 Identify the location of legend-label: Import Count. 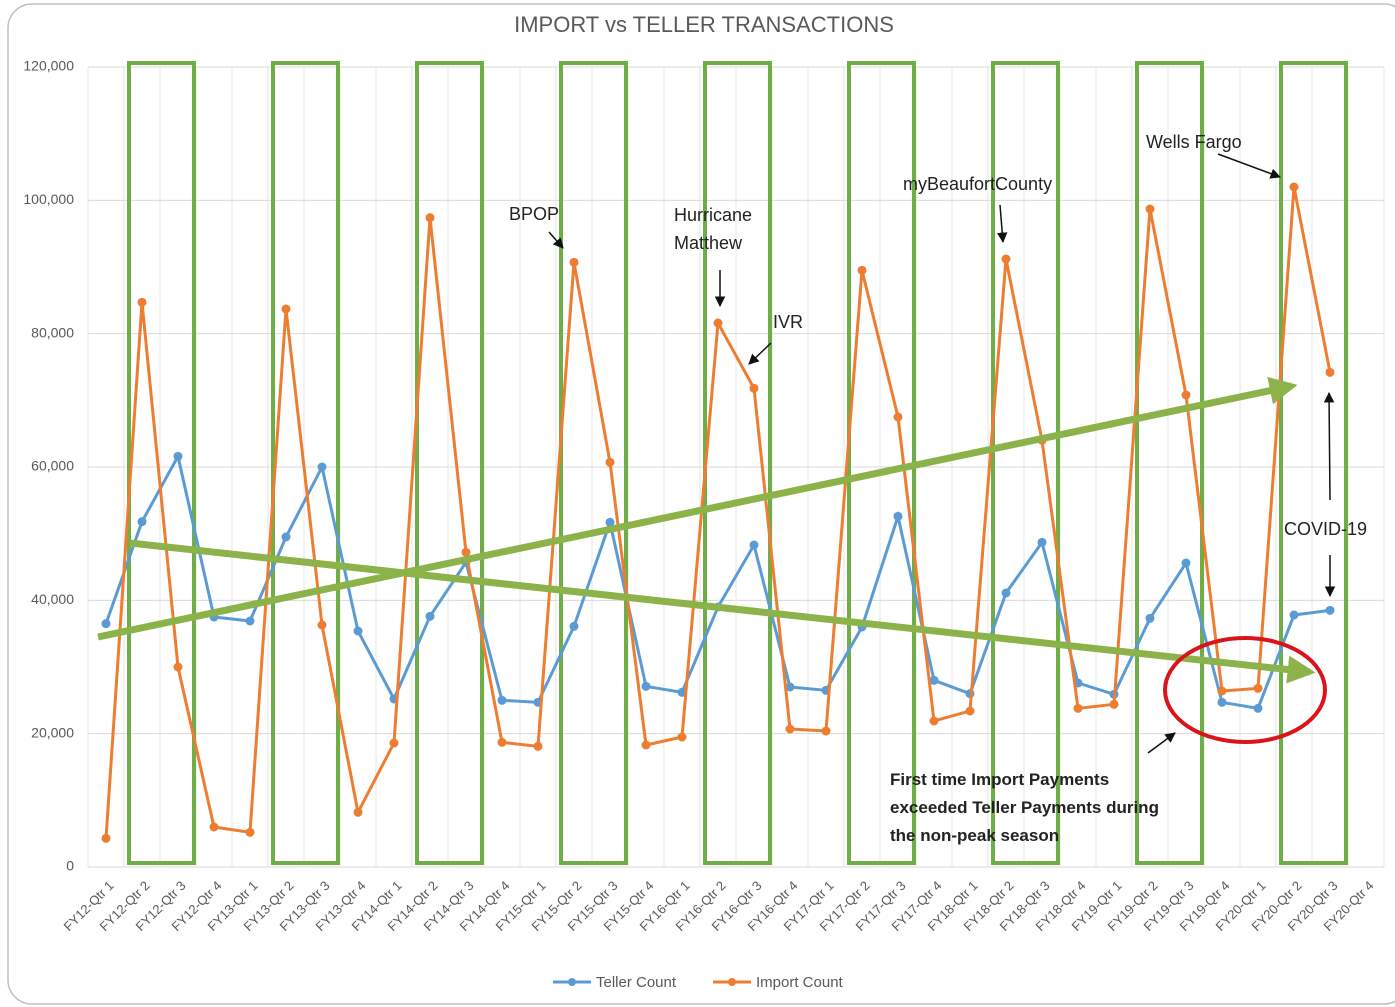
(800, 982).